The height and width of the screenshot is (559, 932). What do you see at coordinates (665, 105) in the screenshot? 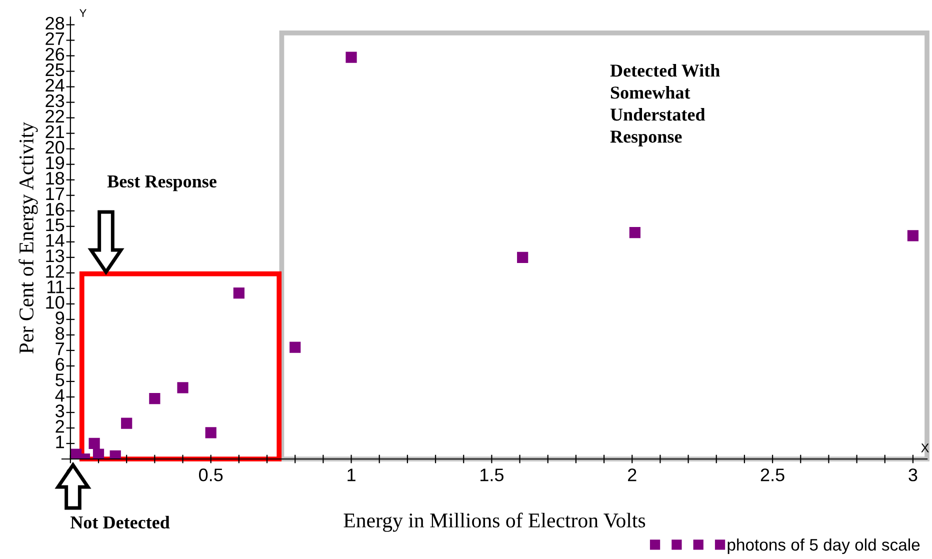
I see `annotation: Detected With Somewhat Understated Response` at bounding box center [665, 105].